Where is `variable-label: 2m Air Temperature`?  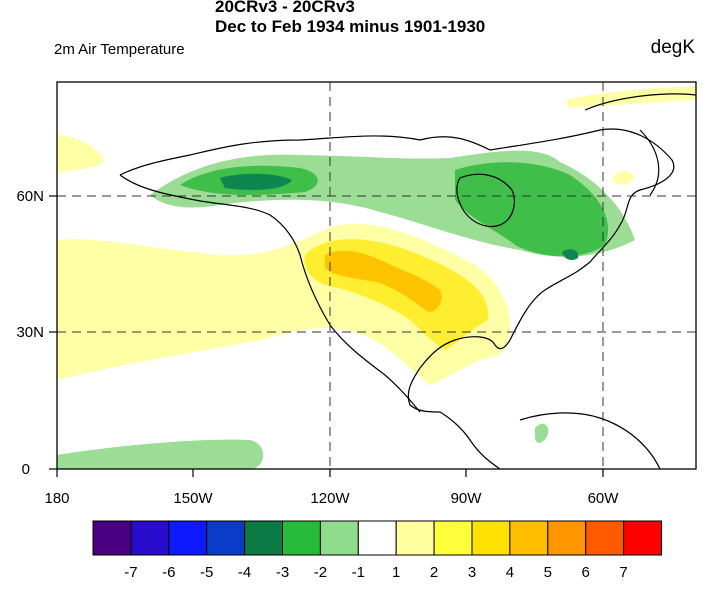 variable-label: 2m Air Temperature is located at coordinates (119, 49).